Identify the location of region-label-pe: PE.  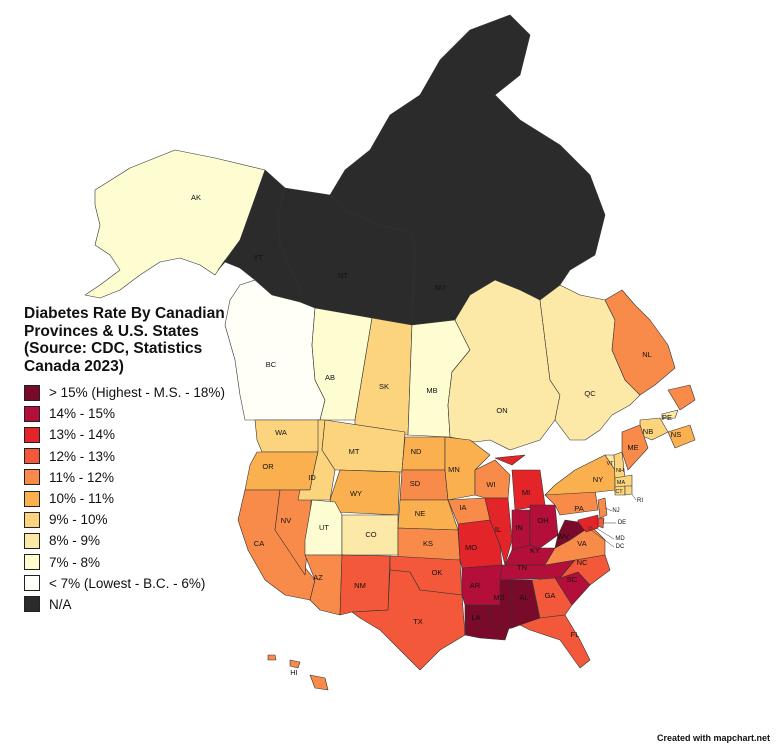
(667, 417).